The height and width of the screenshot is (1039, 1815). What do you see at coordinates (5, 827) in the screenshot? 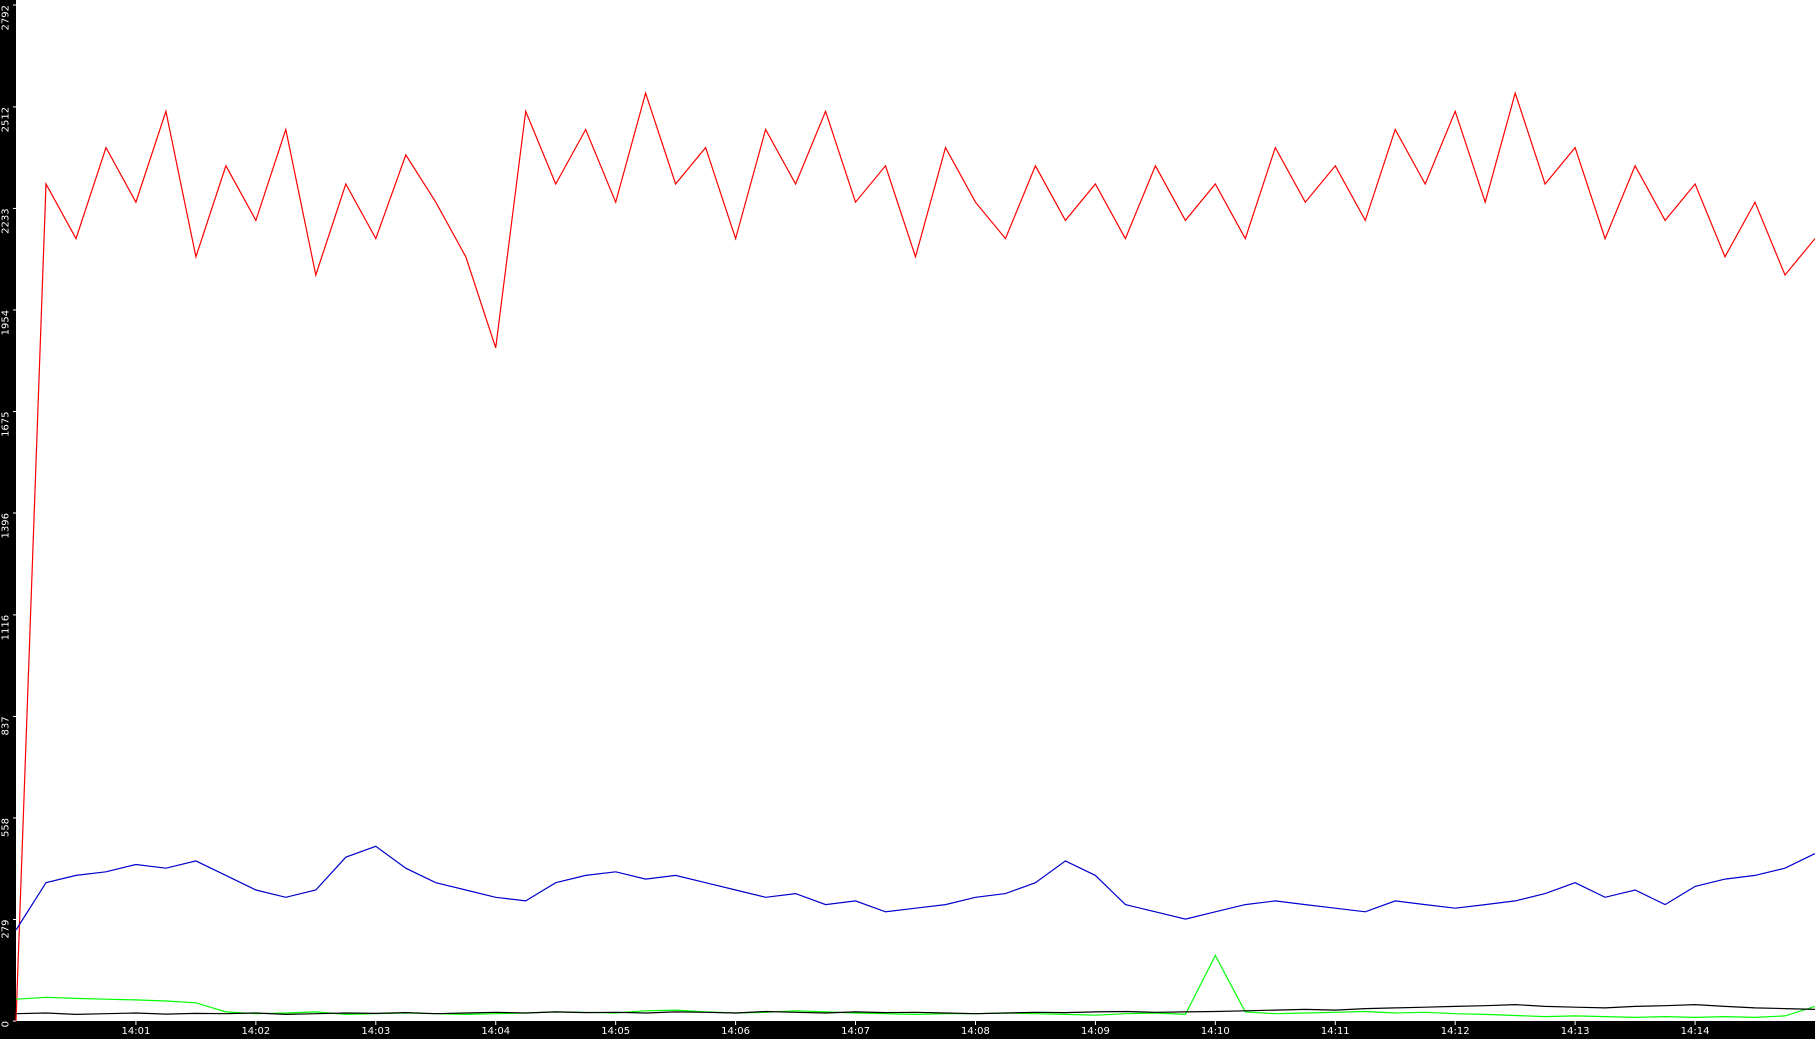
I see `y-tick-label: 558` at bounding box center [5, 827].